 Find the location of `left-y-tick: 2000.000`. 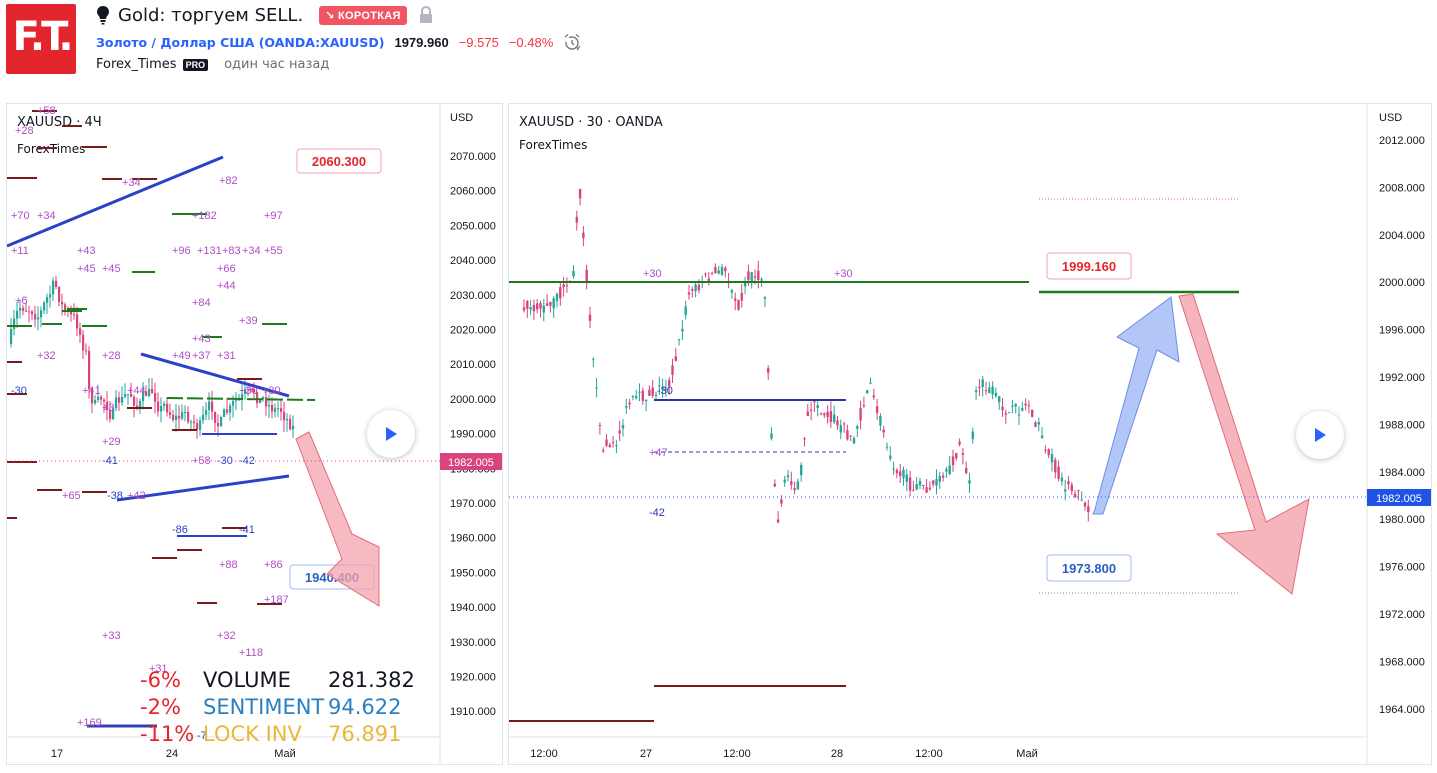

left-y-tick: 2000.000 is located at coordinates (473, 400).